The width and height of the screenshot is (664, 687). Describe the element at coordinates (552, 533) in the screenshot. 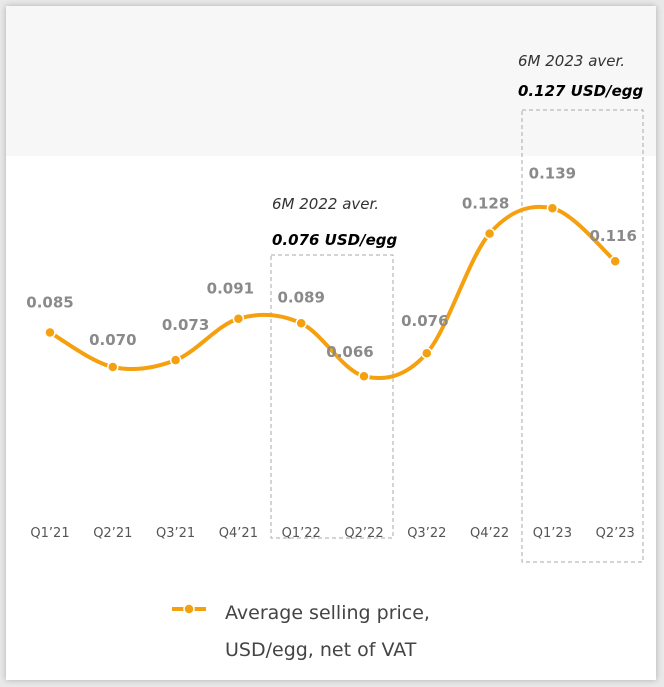

I see `x-tick-label: Q1’23` at that location.